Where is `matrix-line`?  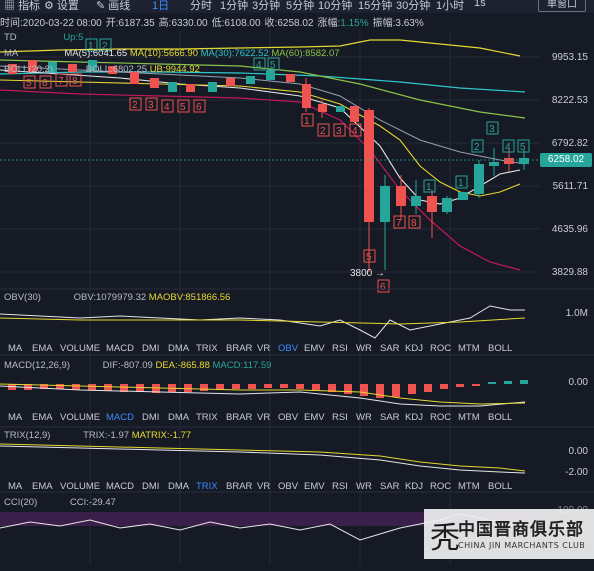
matrix-line is located at coordinates (263, 457).